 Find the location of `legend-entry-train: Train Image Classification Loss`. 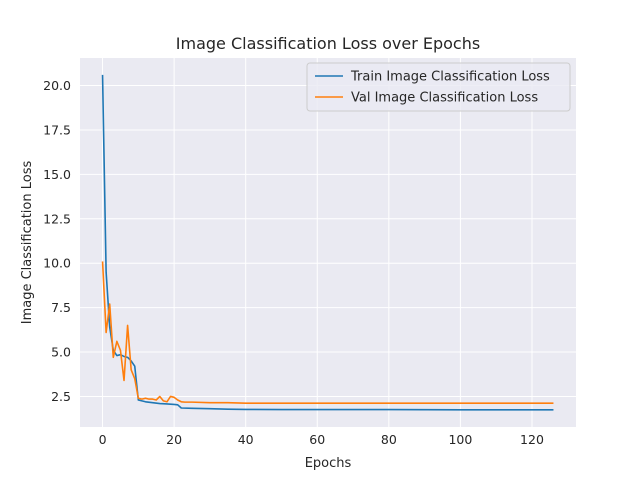

legend-entry-train: Train Image Classification Loss is located at coordinates (450, 77).